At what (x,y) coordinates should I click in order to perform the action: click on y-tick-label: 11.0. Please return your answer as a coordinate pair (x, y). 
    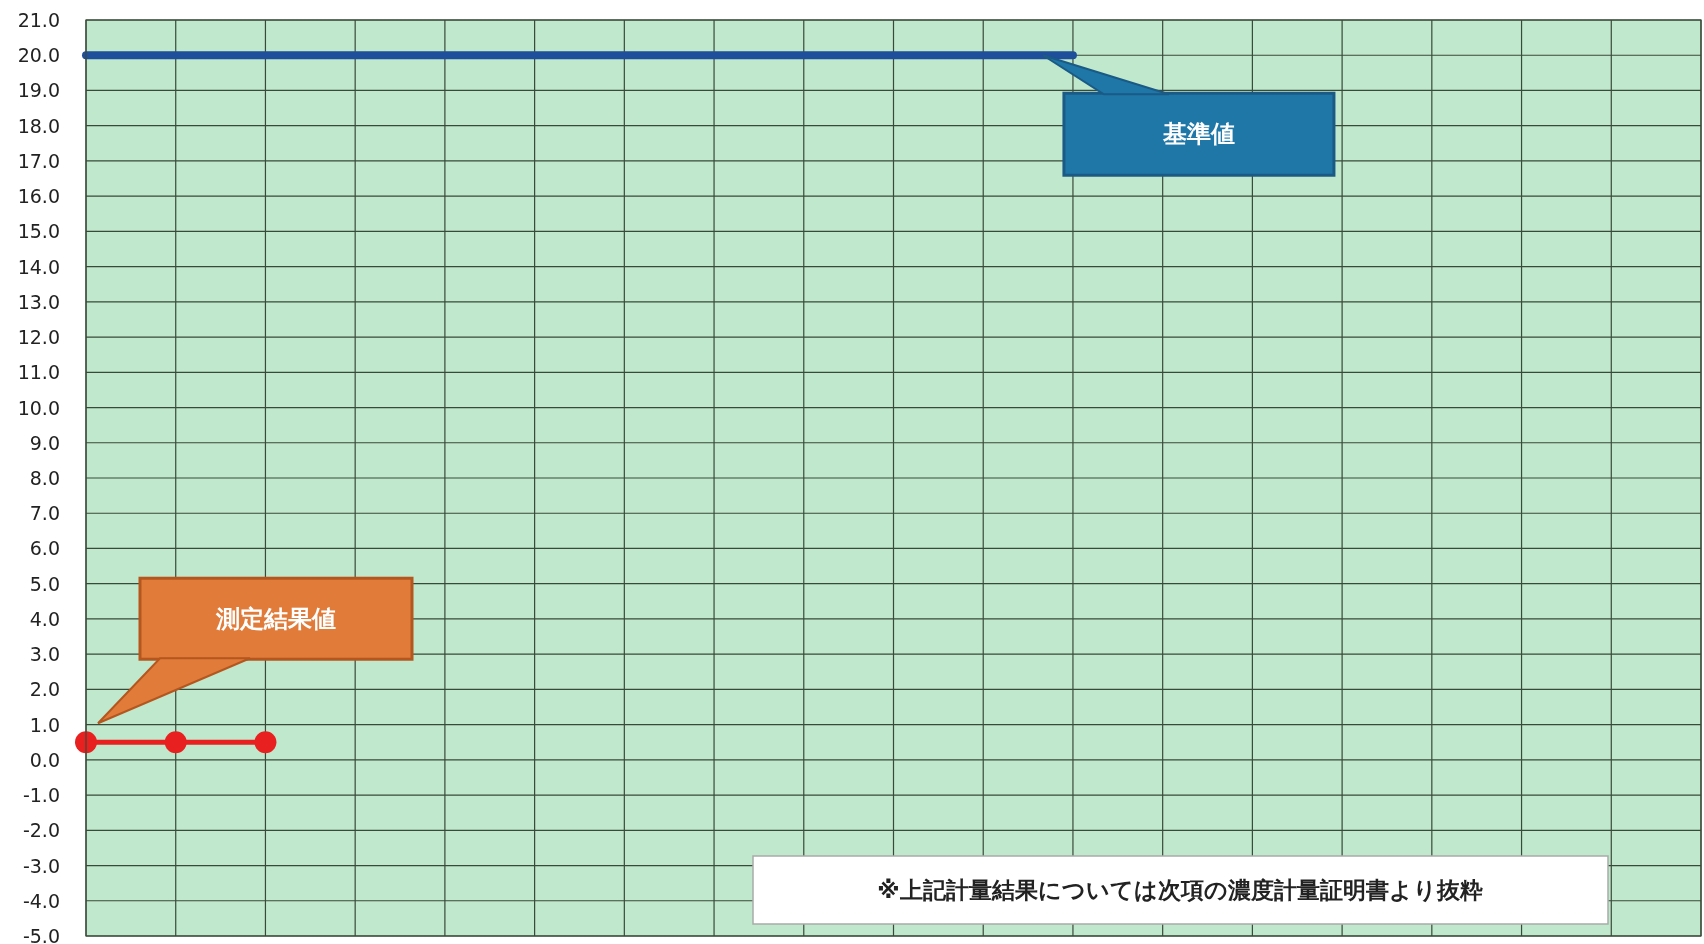
    Looking at the image, I should click on (38, 372).